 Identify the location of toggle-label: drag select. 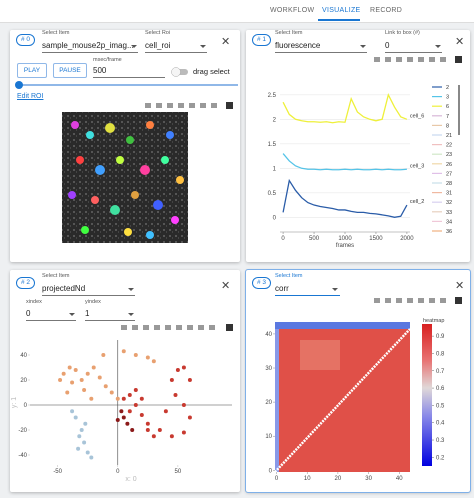
(211, 71).